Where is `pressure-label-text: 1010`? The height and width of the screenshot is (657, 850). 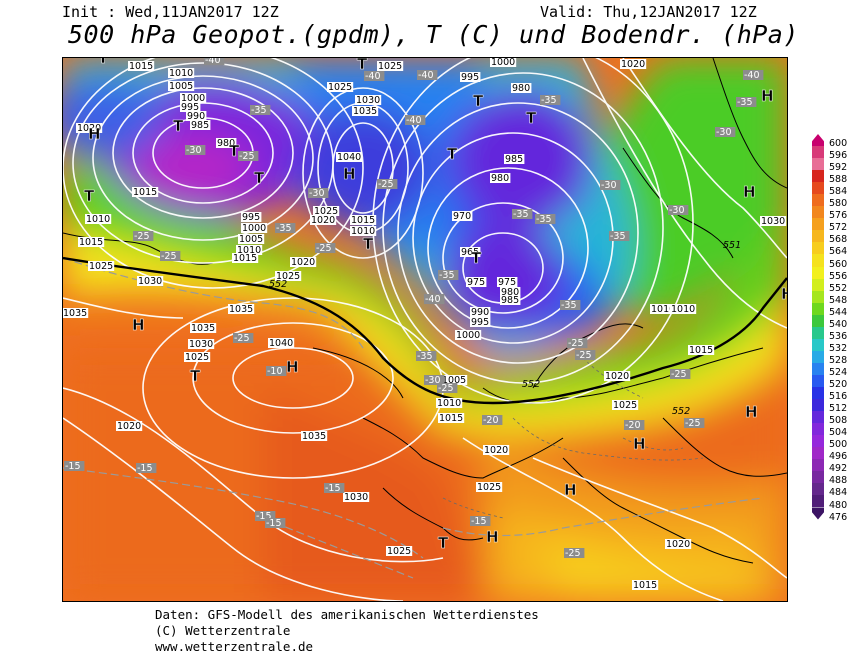
pressure-label-text: 1010 is located at coordinates (683, 309).